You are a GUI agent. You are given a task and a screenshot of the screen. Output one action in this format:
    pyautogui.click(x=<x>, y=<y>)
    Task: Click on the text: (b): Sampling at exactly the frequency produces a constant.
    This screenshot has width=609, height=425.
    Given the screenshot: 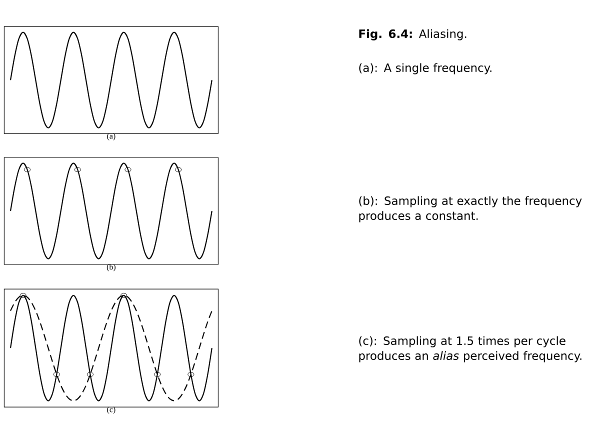 What is the action you would take?
    pyautogui.click(x=470, y=209)
    